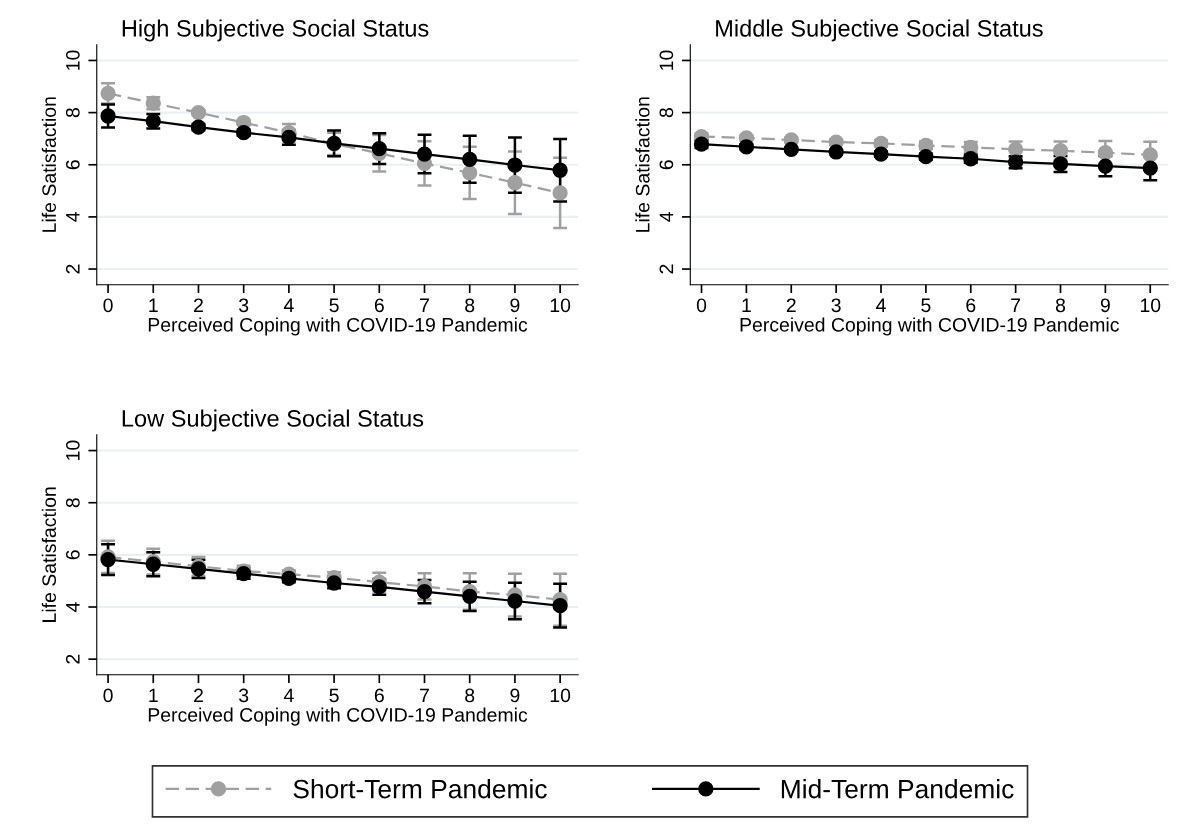 This screenshot has width=1180, height=830. Describe the element at coordinates (275, 30) in the screenshot. I see `chart-title: High Subjective Social Status` at that location.